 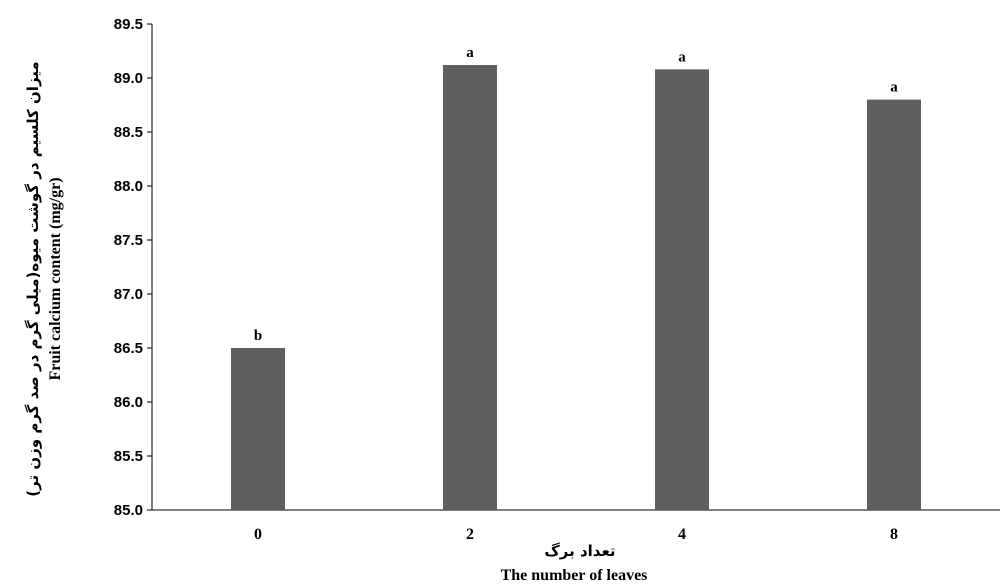 I want to click on y-axis-title-english: Fruit calcium content (mg/gr), so click(x=55, y=278).